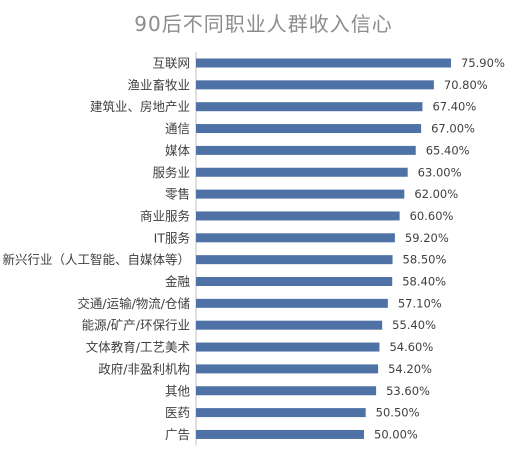 This screenshot has height=463, width=527. I want to click on value-label: 54.60%, so click(411, 347).